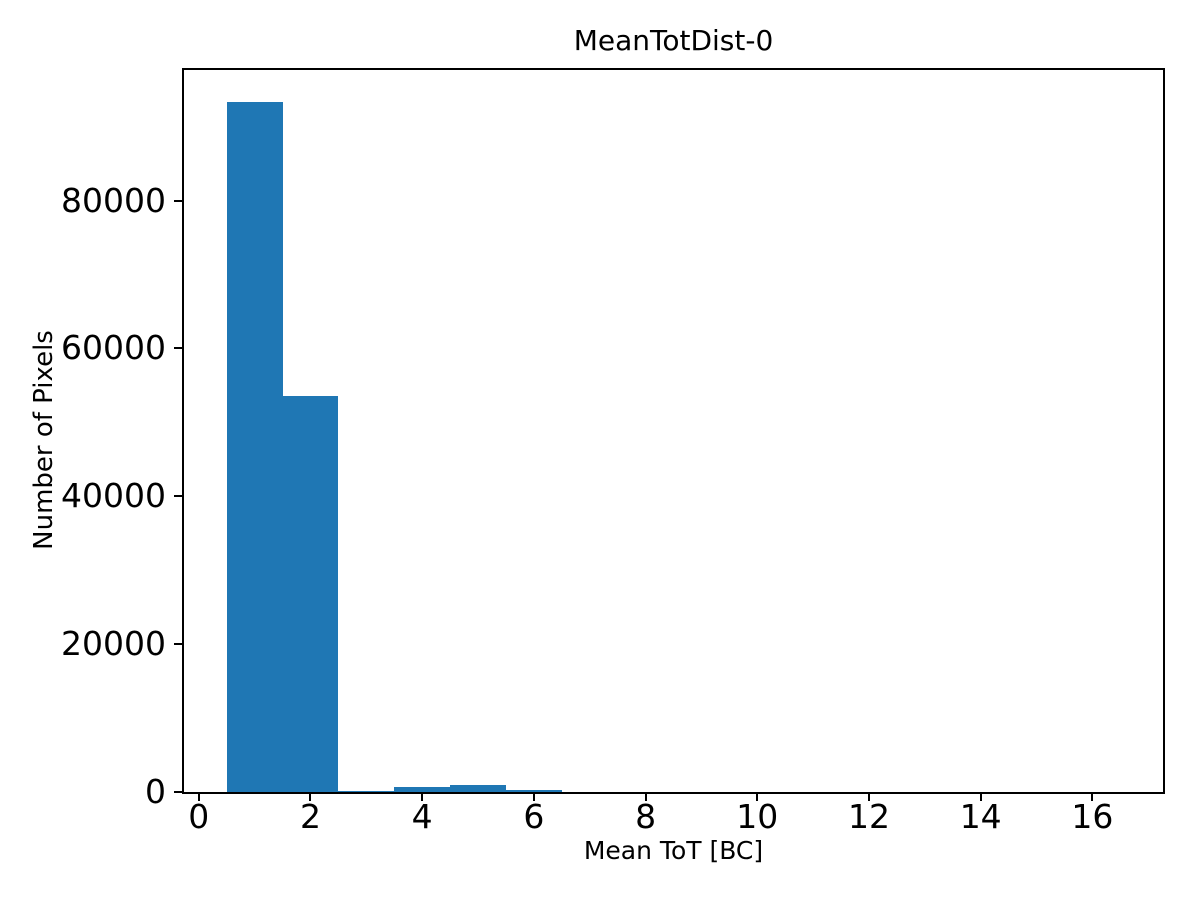 This screenshot has width=1200, height=900. Describe the element at coordinates (113, 348) in the screenshot. I see `y-tick-label: 60000` at that location.